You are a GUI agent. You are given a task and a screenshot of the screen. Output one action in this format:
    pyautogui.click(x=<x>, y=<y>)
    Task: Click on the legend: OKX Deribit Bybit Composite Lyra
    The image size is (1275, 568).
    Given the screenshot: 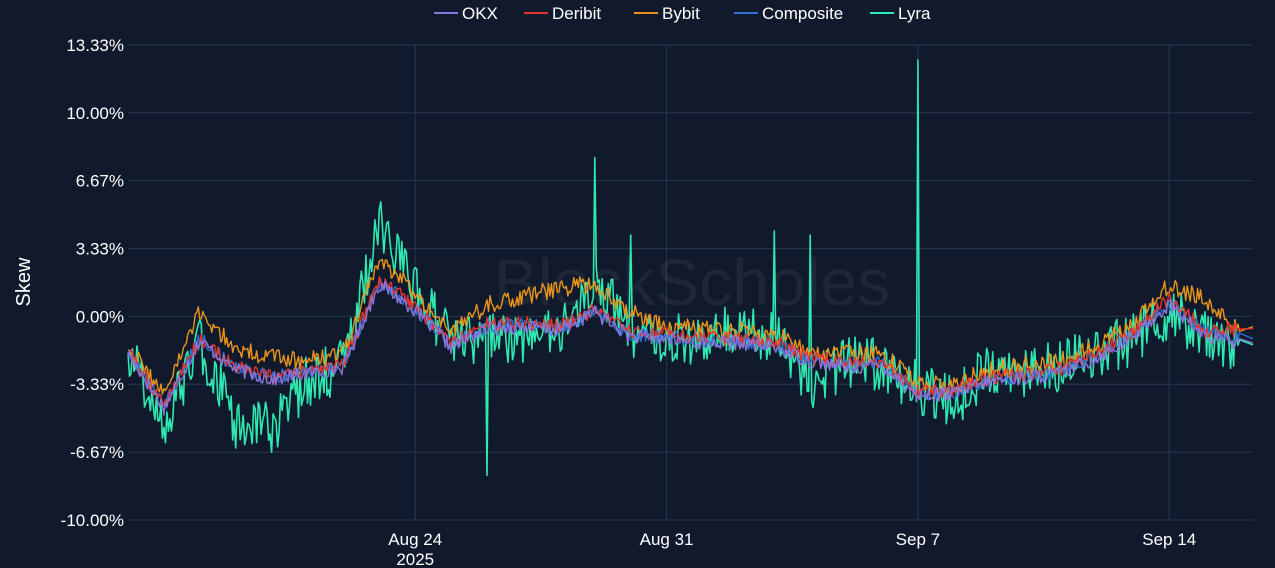 What is the action you would take?
    pyautogui.click(x=682, y=13)
    